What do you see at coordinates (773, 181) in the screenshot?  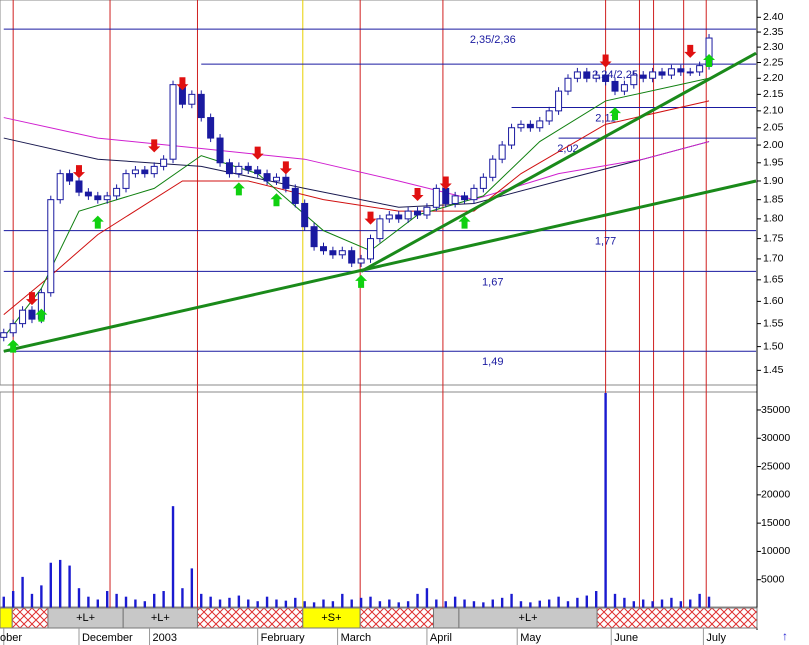 I see `y-tick-label: 1.90` at bounding box center [773, 181].